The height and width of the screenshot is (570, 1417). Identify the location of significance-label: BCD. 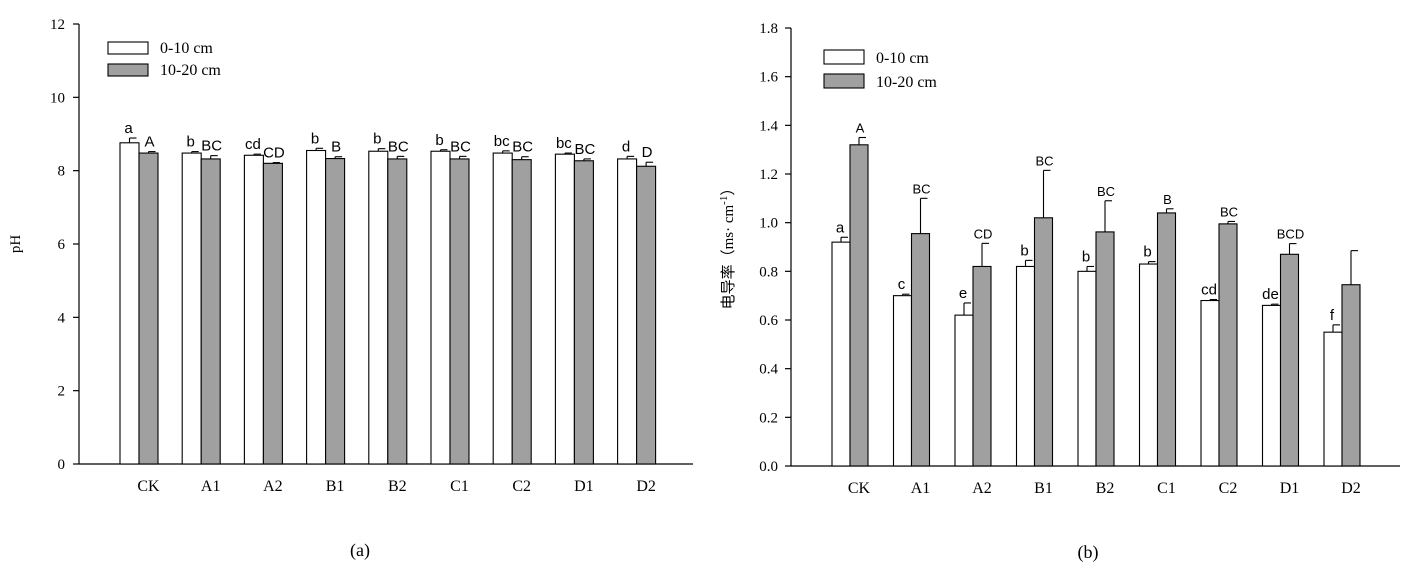
(1290, 234).